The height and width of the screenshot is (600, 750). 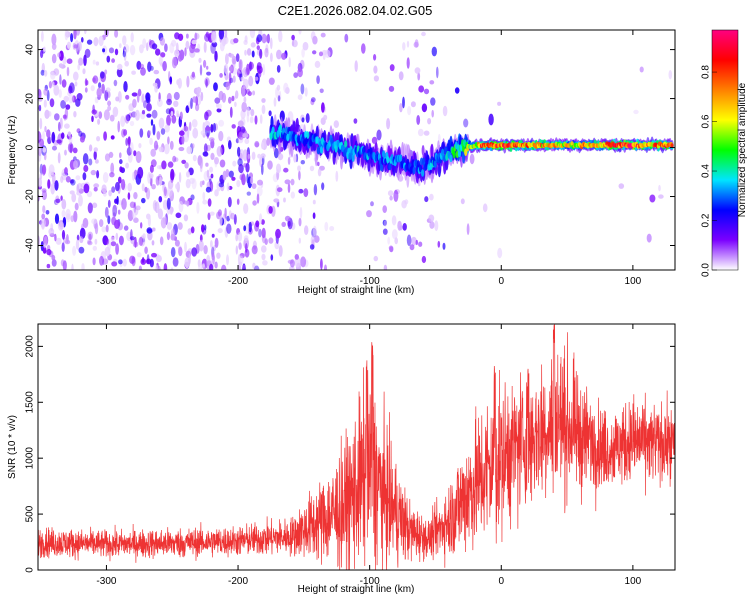 I want to click on spectrogram-y-axis-label: Frequency (Hz), so click(x=12, y=150).